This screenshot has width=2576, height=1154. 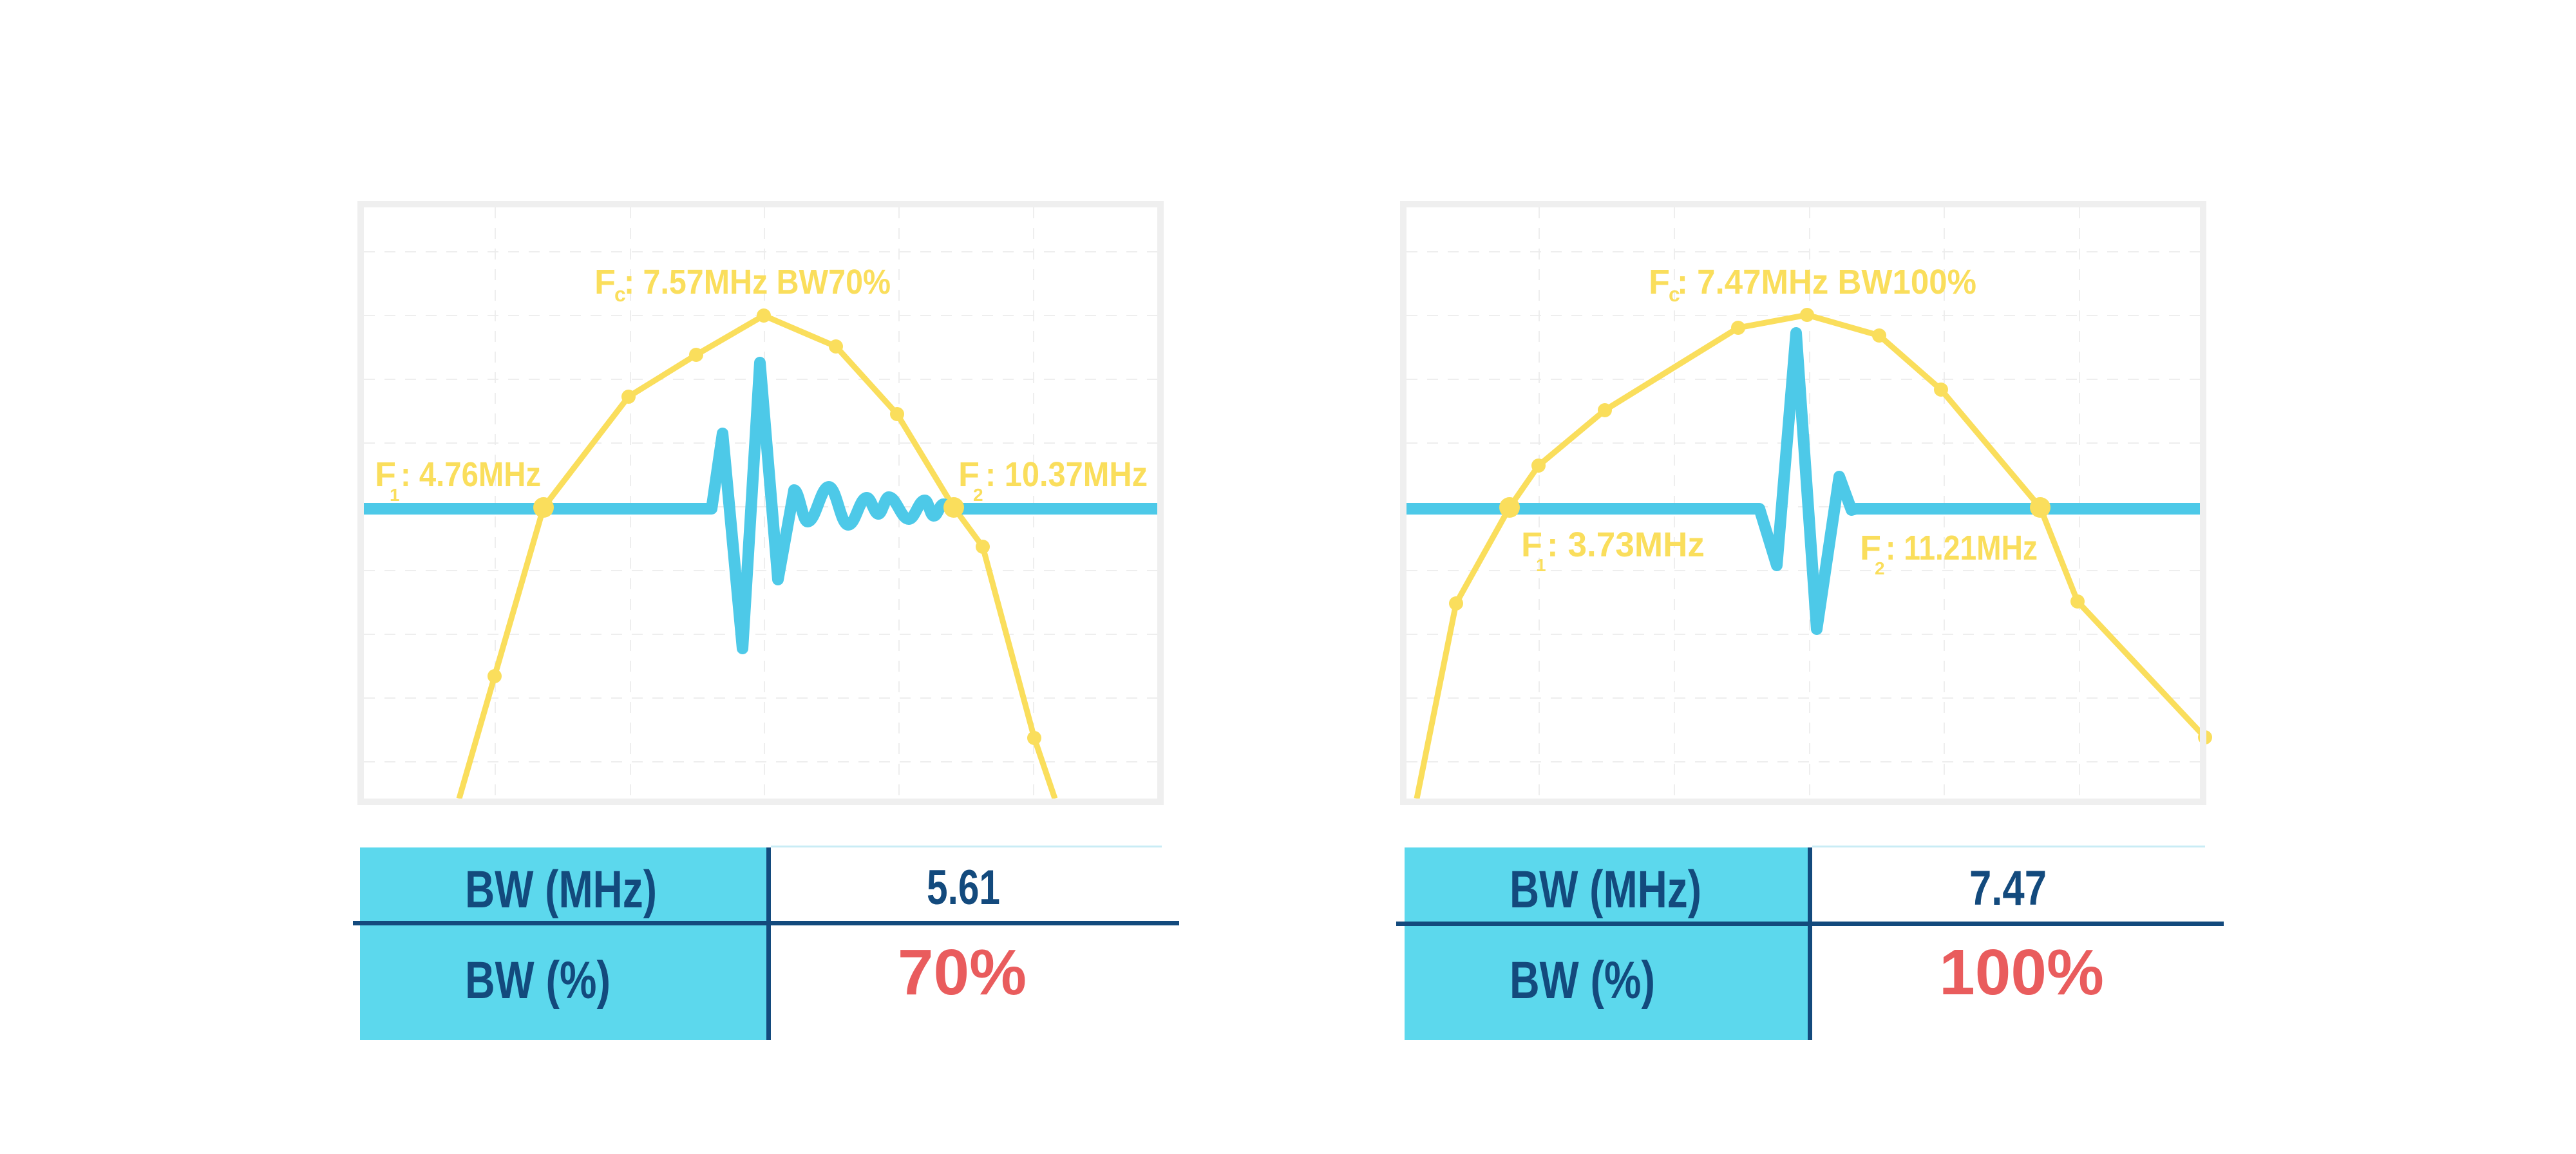 I want to click on svg-text: 7.47, so click(x=2008, y=889).